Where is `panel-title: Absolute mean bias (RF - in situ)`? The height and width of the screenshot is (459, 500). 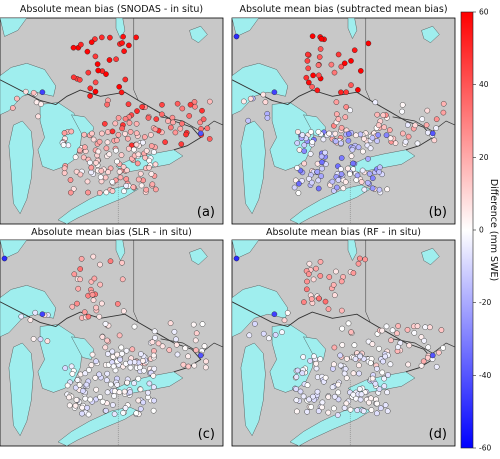 panel-title: Absolute mean bias (RF - in situ) is located at coordinates (343, 232).